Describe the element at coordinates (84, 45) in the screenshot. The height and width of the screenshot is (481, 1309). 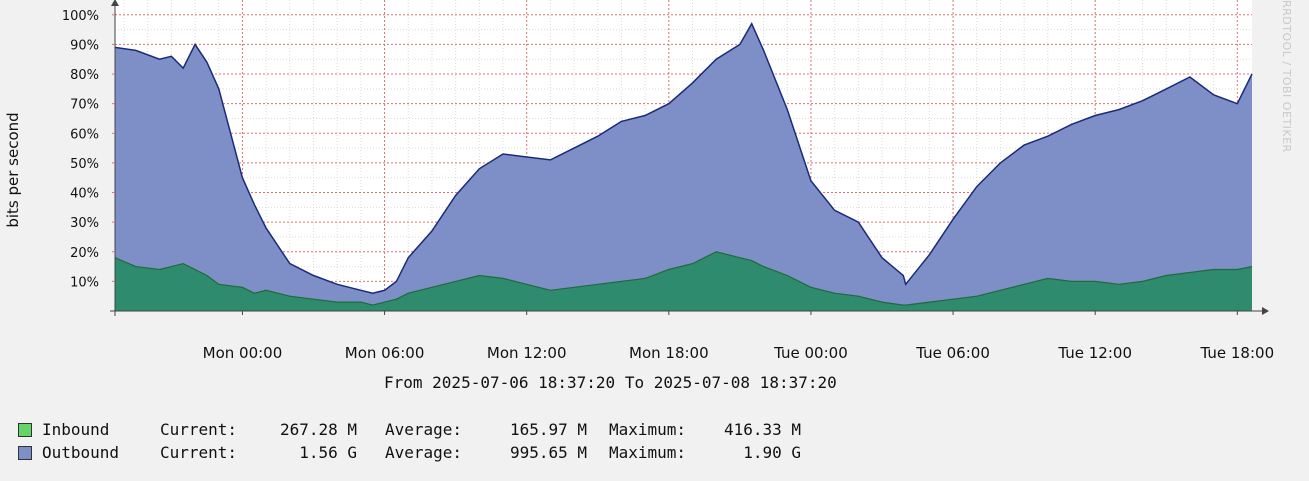
I see `y-tick-label: 90%` at that location.